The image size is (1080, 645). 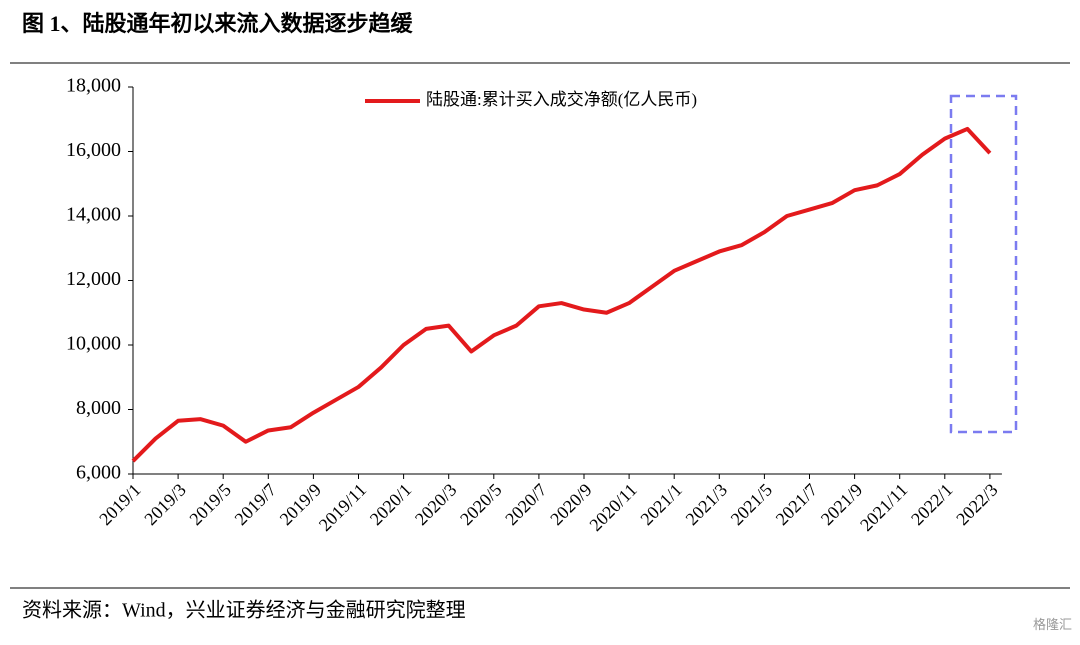 I want to click on source-note: 资料来源：Wind，兴业证券经济与金融研究院整理, so click(x=244, y=610).